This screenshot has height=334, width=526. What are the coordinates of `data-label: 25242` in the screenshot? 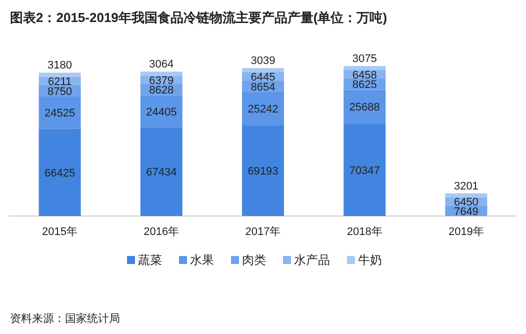 It's located at (263, 110).